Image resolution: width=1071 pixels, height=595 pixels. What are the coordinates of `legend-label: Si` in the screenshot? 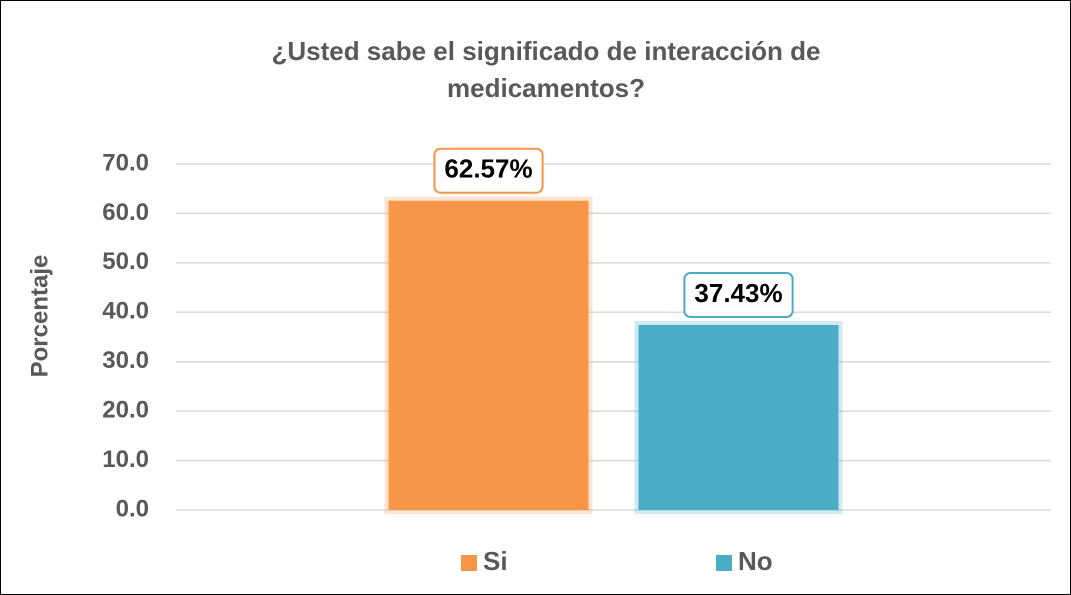 It's located at (495, 561).